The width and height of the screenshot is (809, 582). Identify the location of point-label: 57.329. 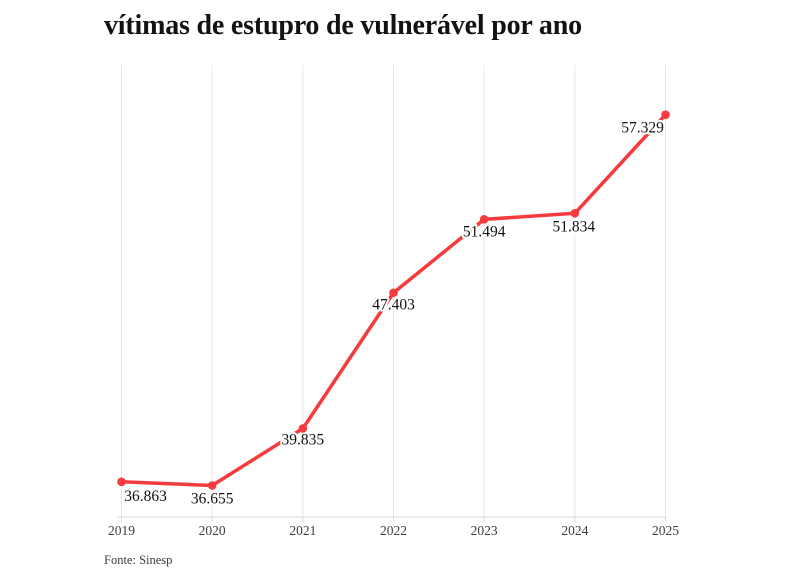
(642, 128).